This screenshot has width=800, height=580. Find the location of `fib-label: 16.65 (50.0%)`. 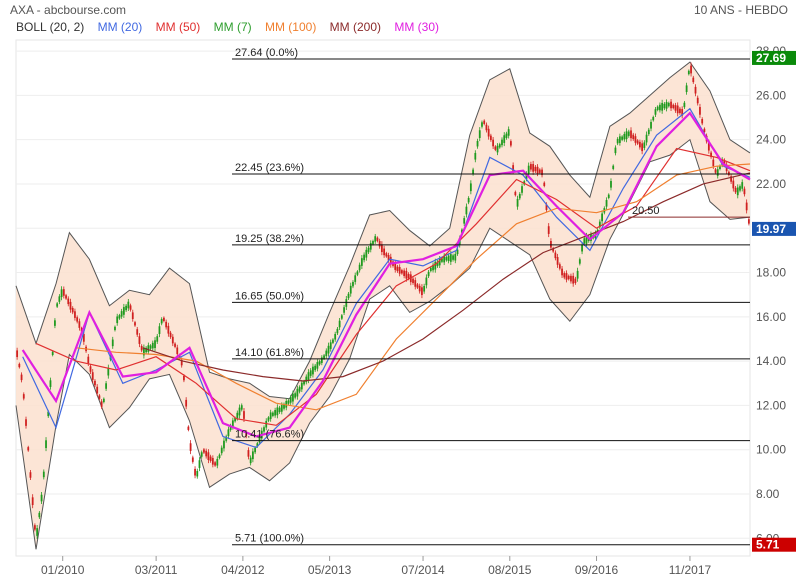

fib-label: 16.65 (50.0%) is located at coordinates (269, 296).